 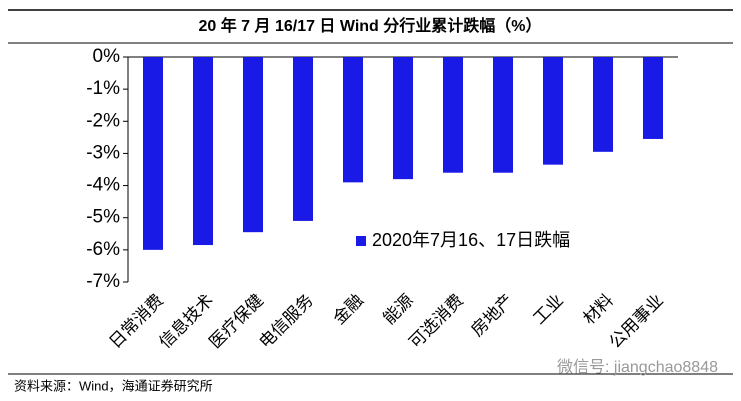 What do you see at coordinates (136, 322) in the screenshot?
I see `x-tick-label: 日常消费` at bounding box center [136, 322].